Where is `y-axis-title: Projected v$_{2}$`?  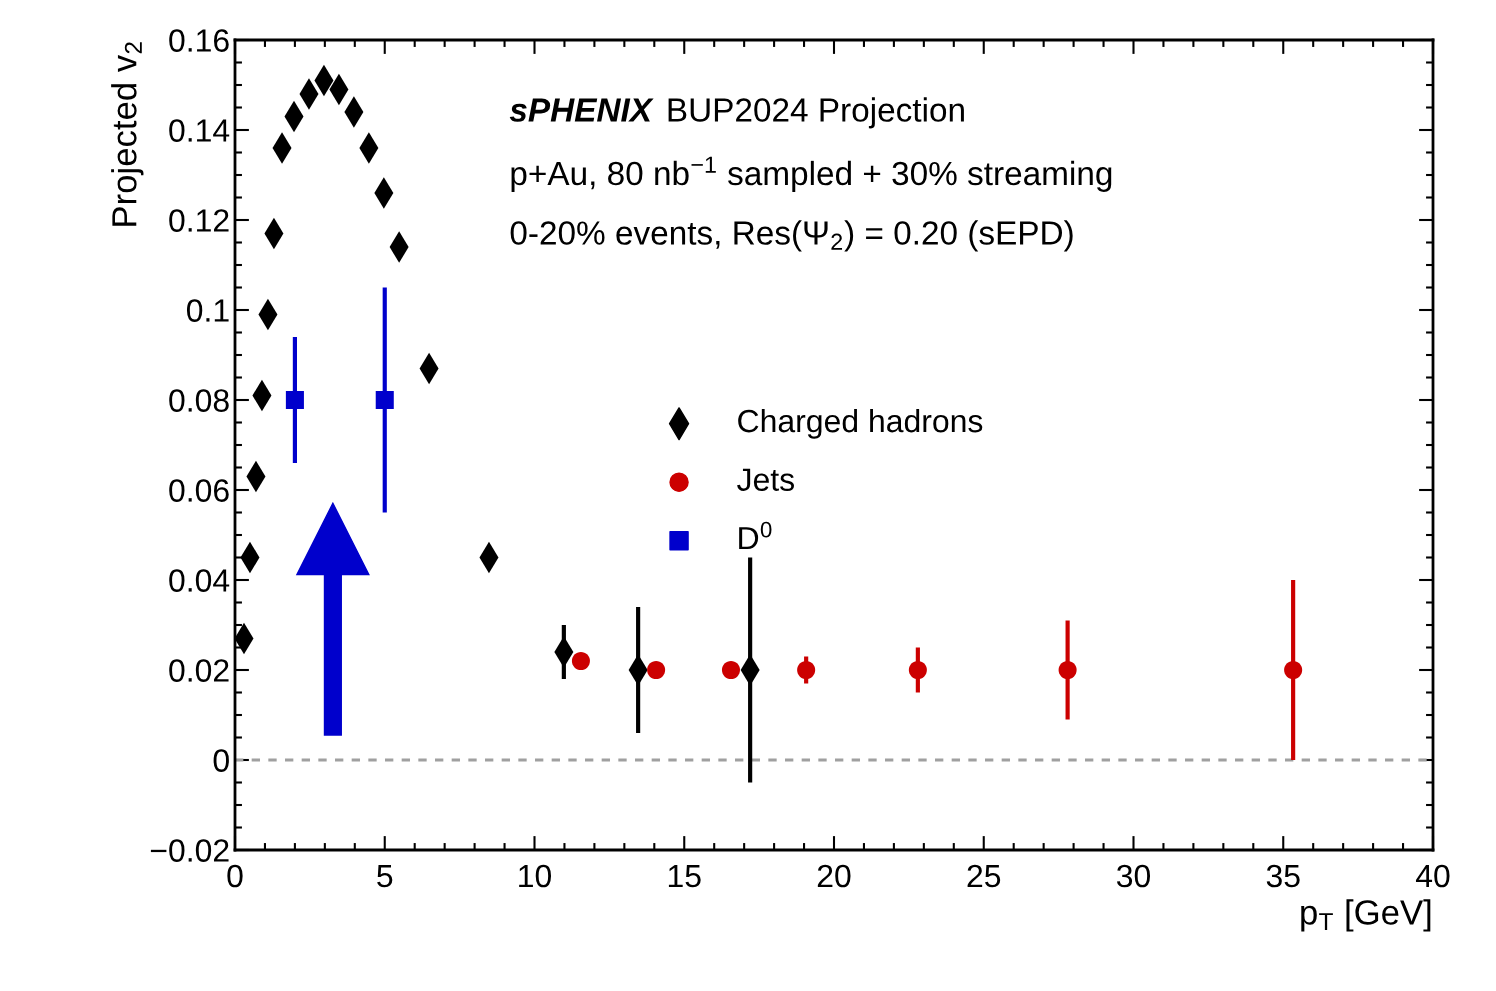 y-axis-title: Projected v$_{2}$ is located at coordinates (127, 134).